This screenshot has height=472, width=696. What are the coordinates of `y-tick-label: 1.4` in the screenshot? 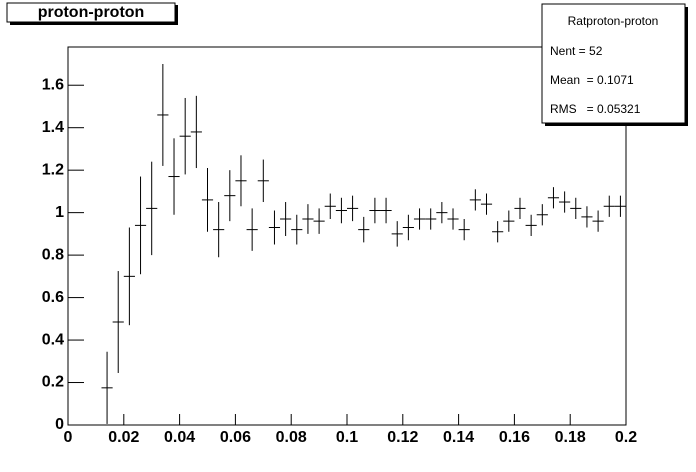 It's located at (53, 127).